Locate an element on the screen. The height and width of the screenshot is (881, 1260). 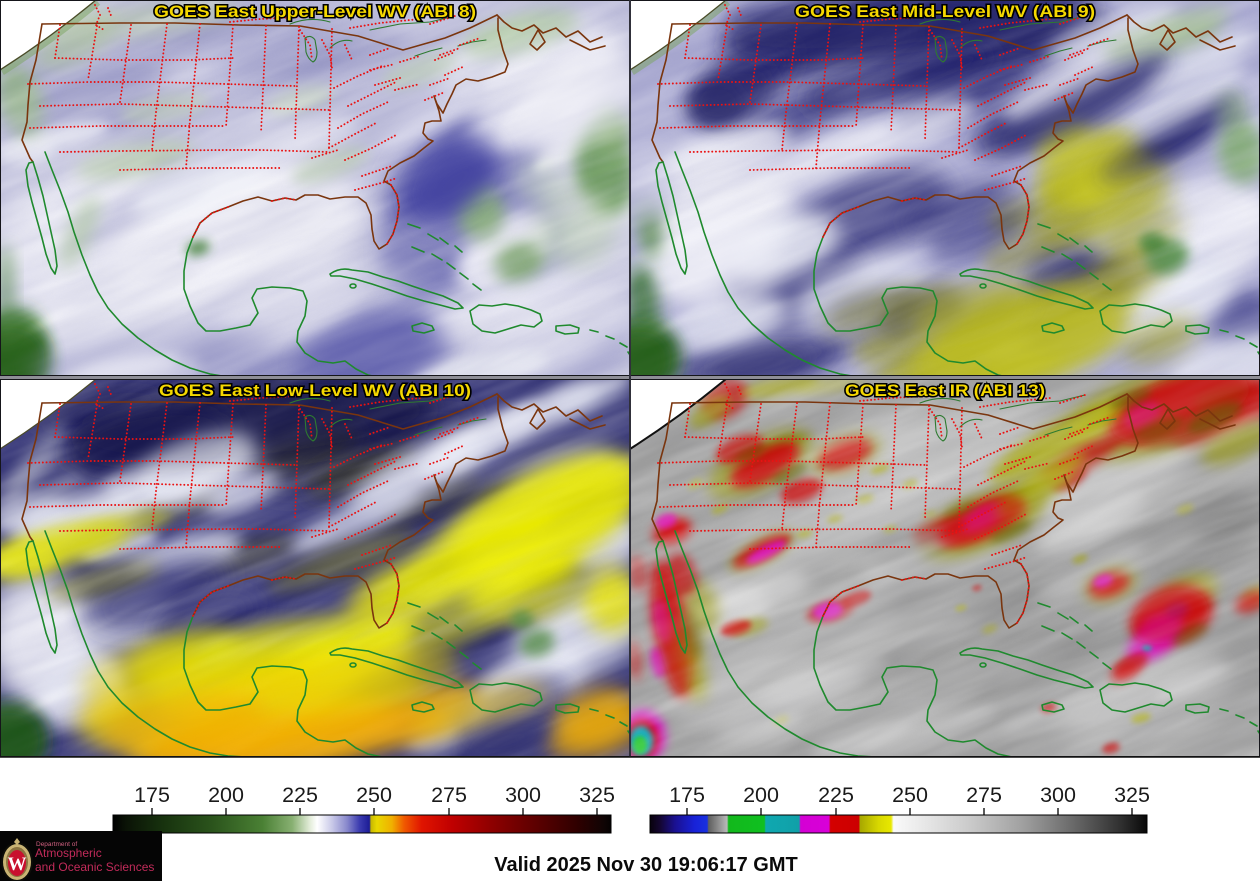
svg-text: and Oceanic Sciences is located at coordinates (94, 867).